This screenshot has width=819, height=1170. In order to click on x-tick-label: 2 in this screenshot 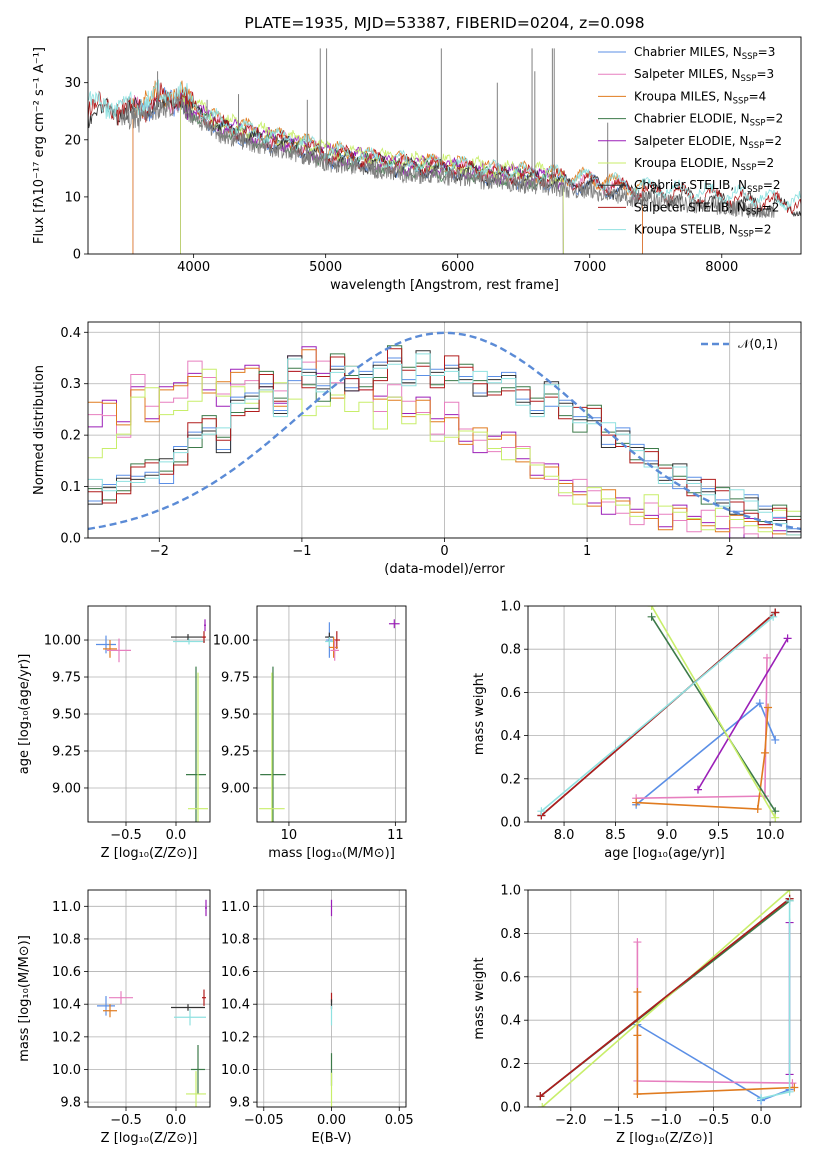, I will do `click(730, 551)`.